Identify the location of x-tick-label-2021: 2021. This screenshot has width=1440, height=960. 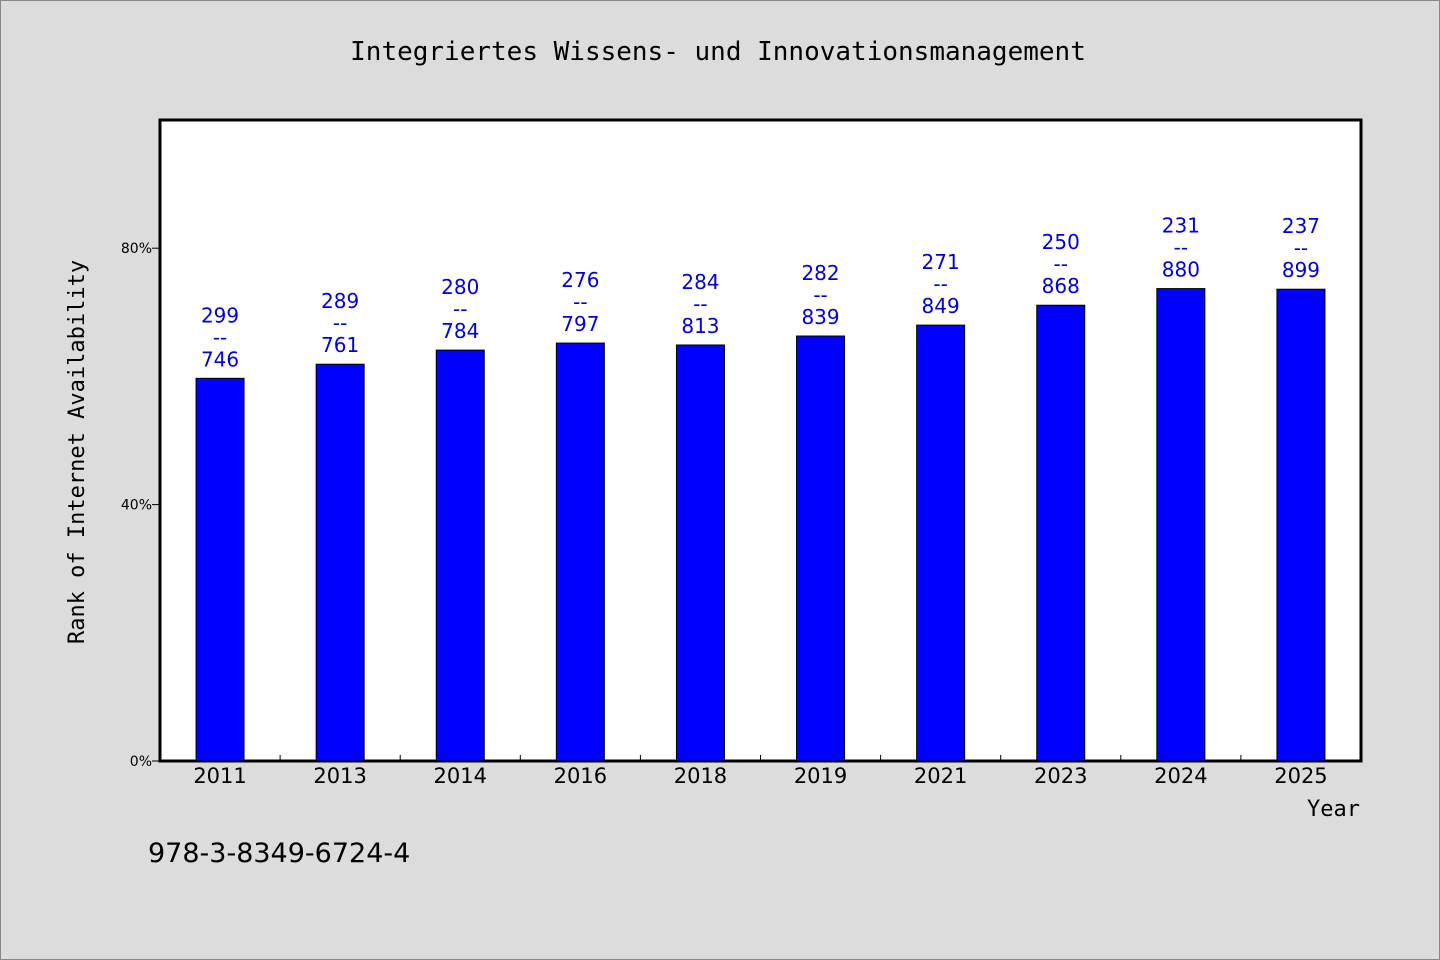
(940, 776).